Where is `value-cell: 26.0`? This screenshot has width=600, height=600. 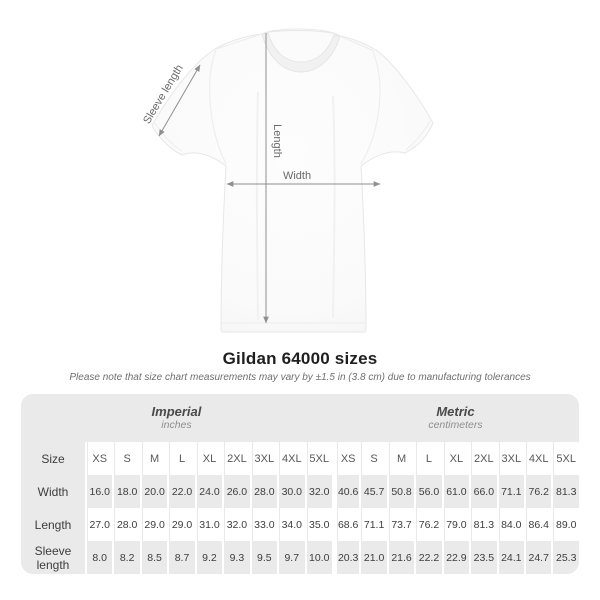
value-cell: 26.0 is located at coordinates (236, 491).